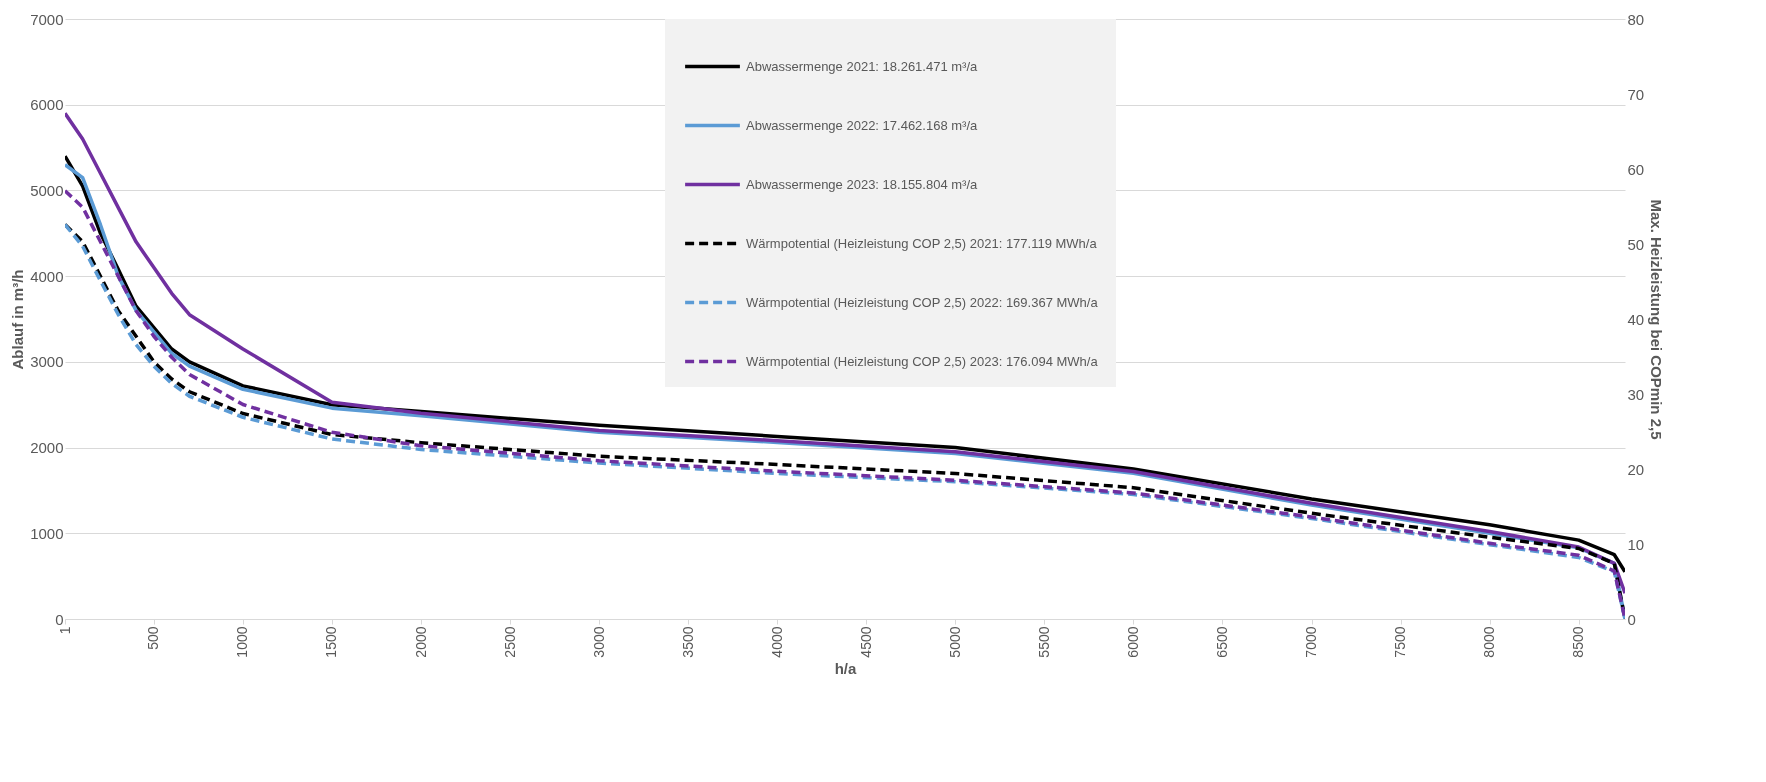 The height and width of the screenshot is (782, 1766). I want to click on y-tick-label: 1000, so click(47, 533).